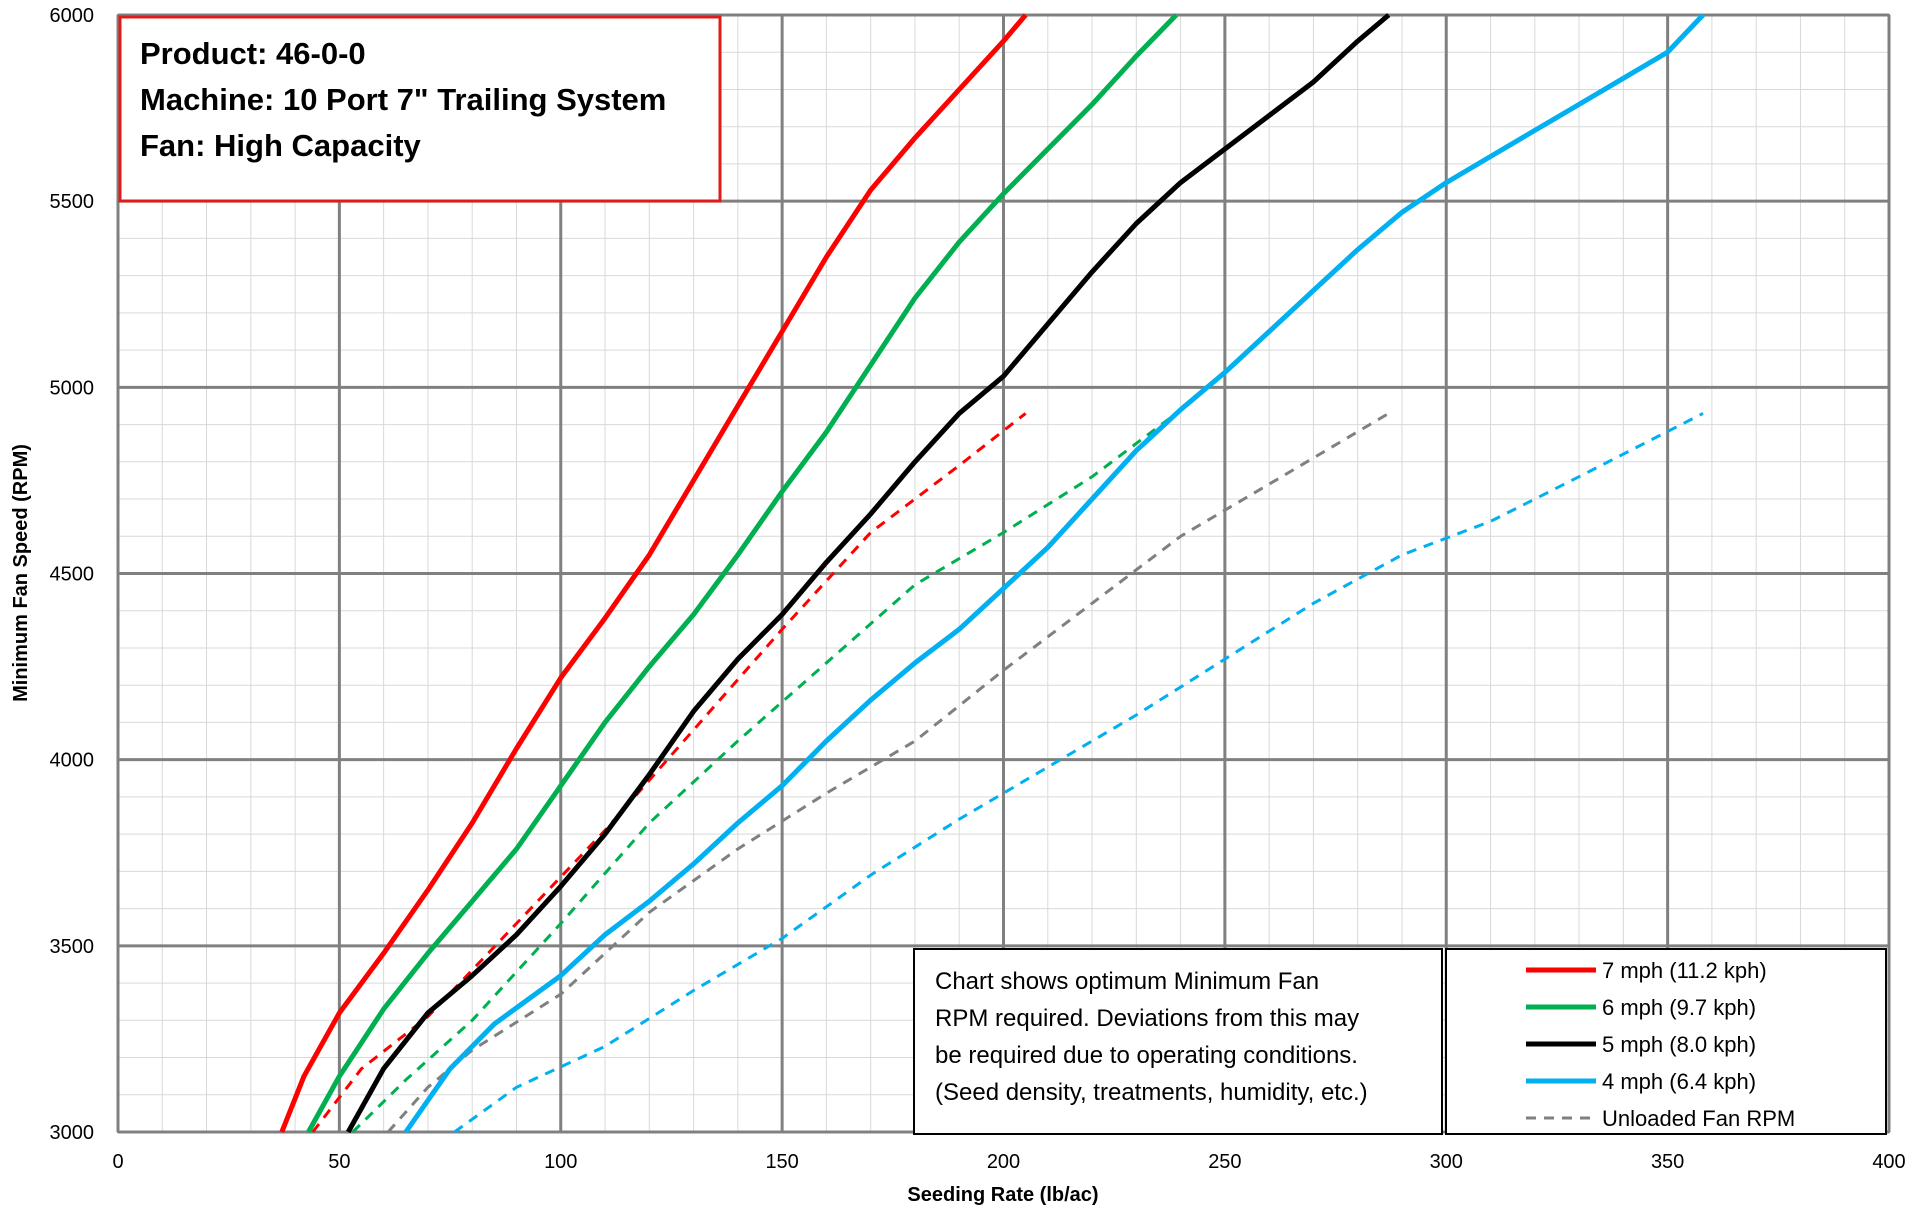 The width and height of the screenshot is (1913, 1212). What do you see at coordinates (253, 53) in the screenshot?
I see `info-product: Product: 46-0-0` at bounding box center [253, 53].